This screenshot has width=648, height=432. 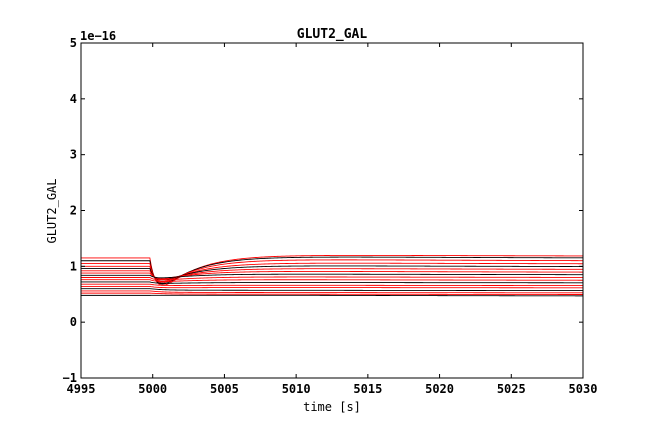 What do you see at coordinates (70, 378) in the screenshot?
I see `y-tick-label: −1` at bounding box center [70, 378].